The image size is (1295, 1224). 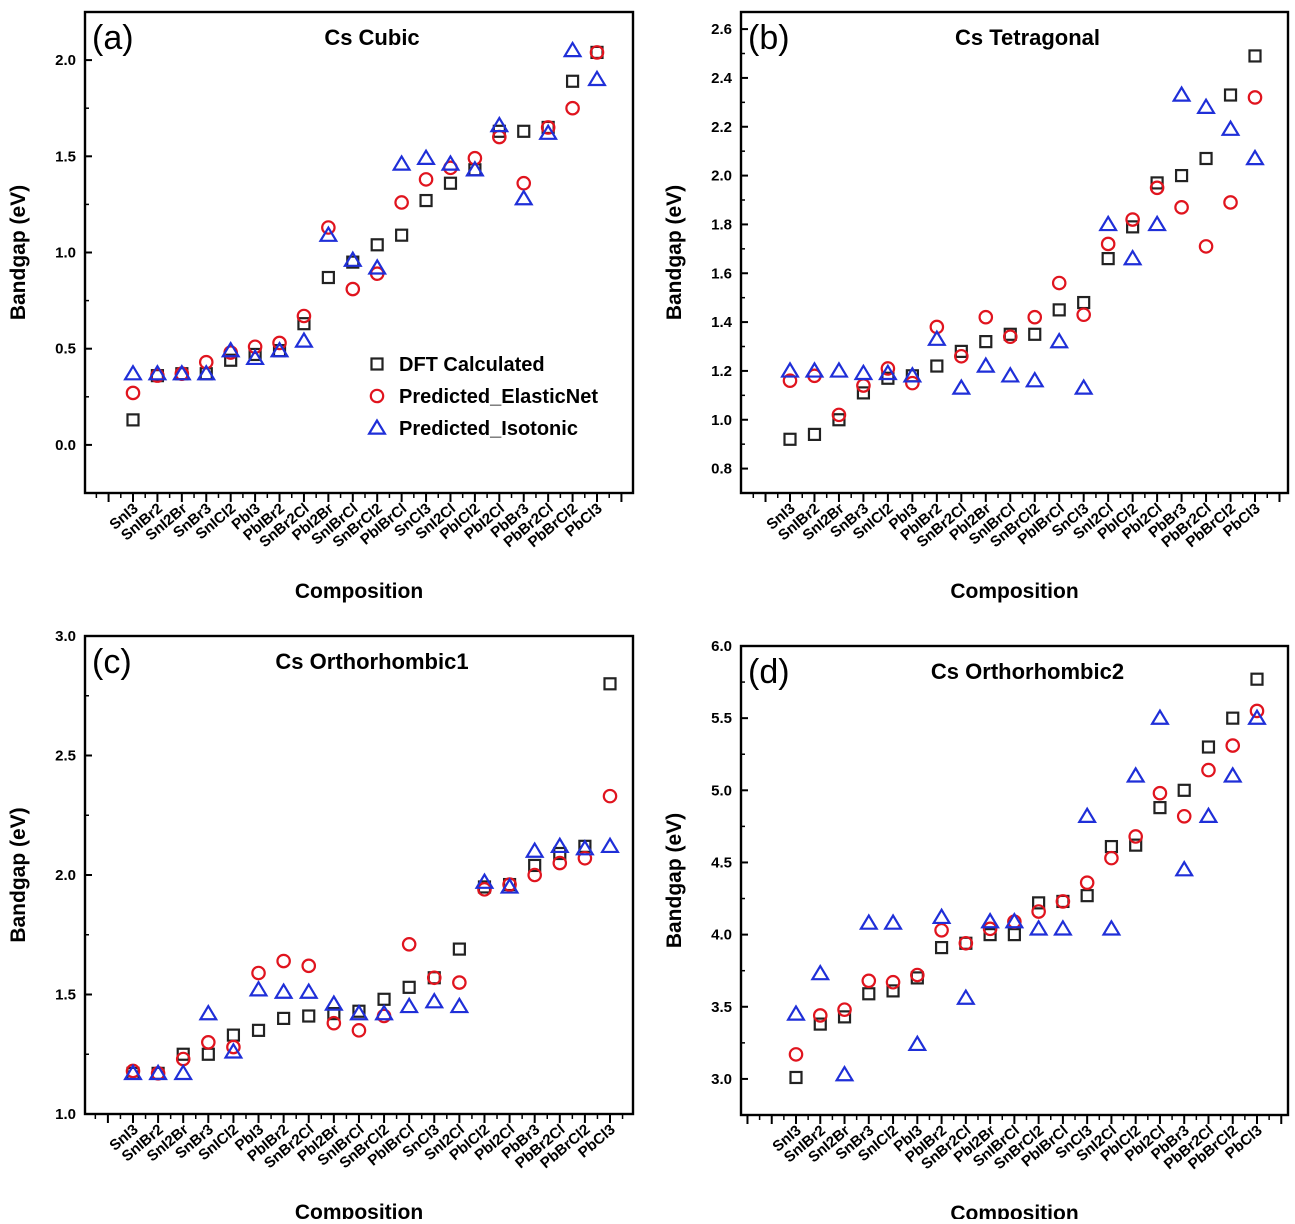 I want to click on y-tick-label: 1.6, so click(x=721, y=273).